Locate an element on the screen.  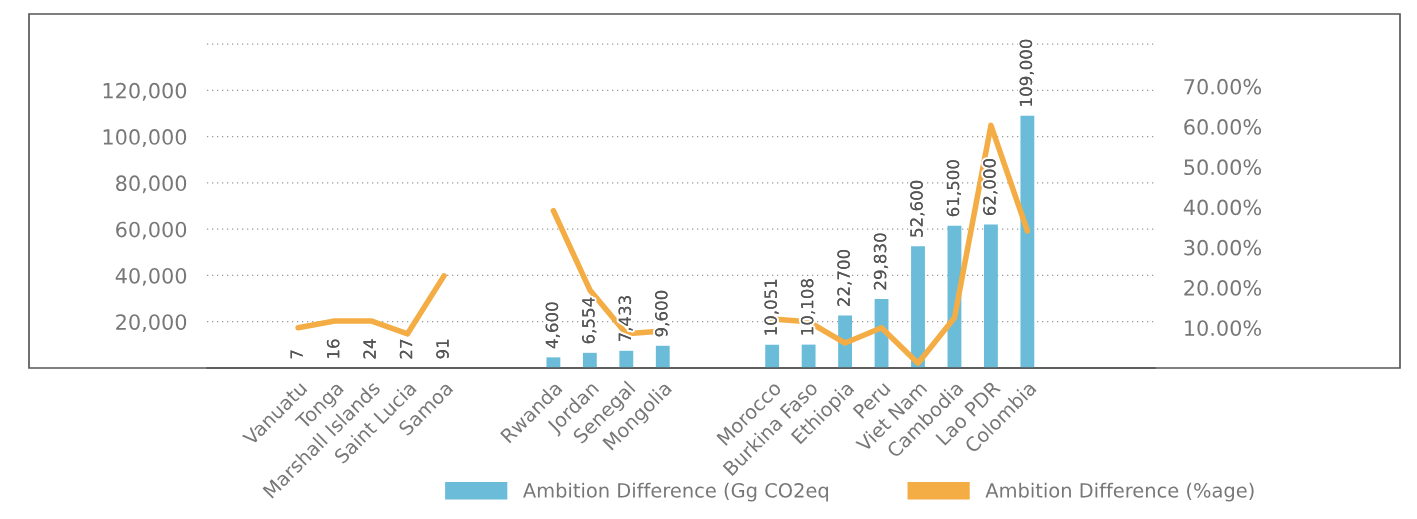
legend-label: Ambition Difference (Gg CO2eq is located at coordinates (675, 492).